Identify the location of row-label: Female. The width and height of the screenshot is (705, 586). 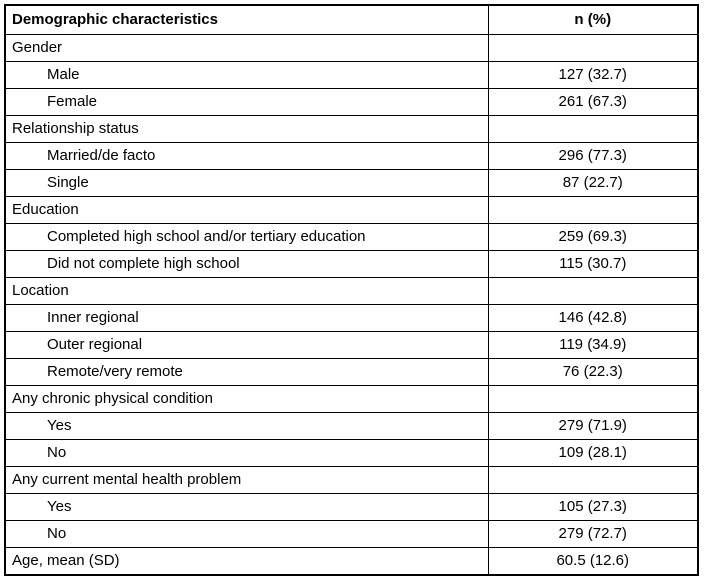
(246, 102).